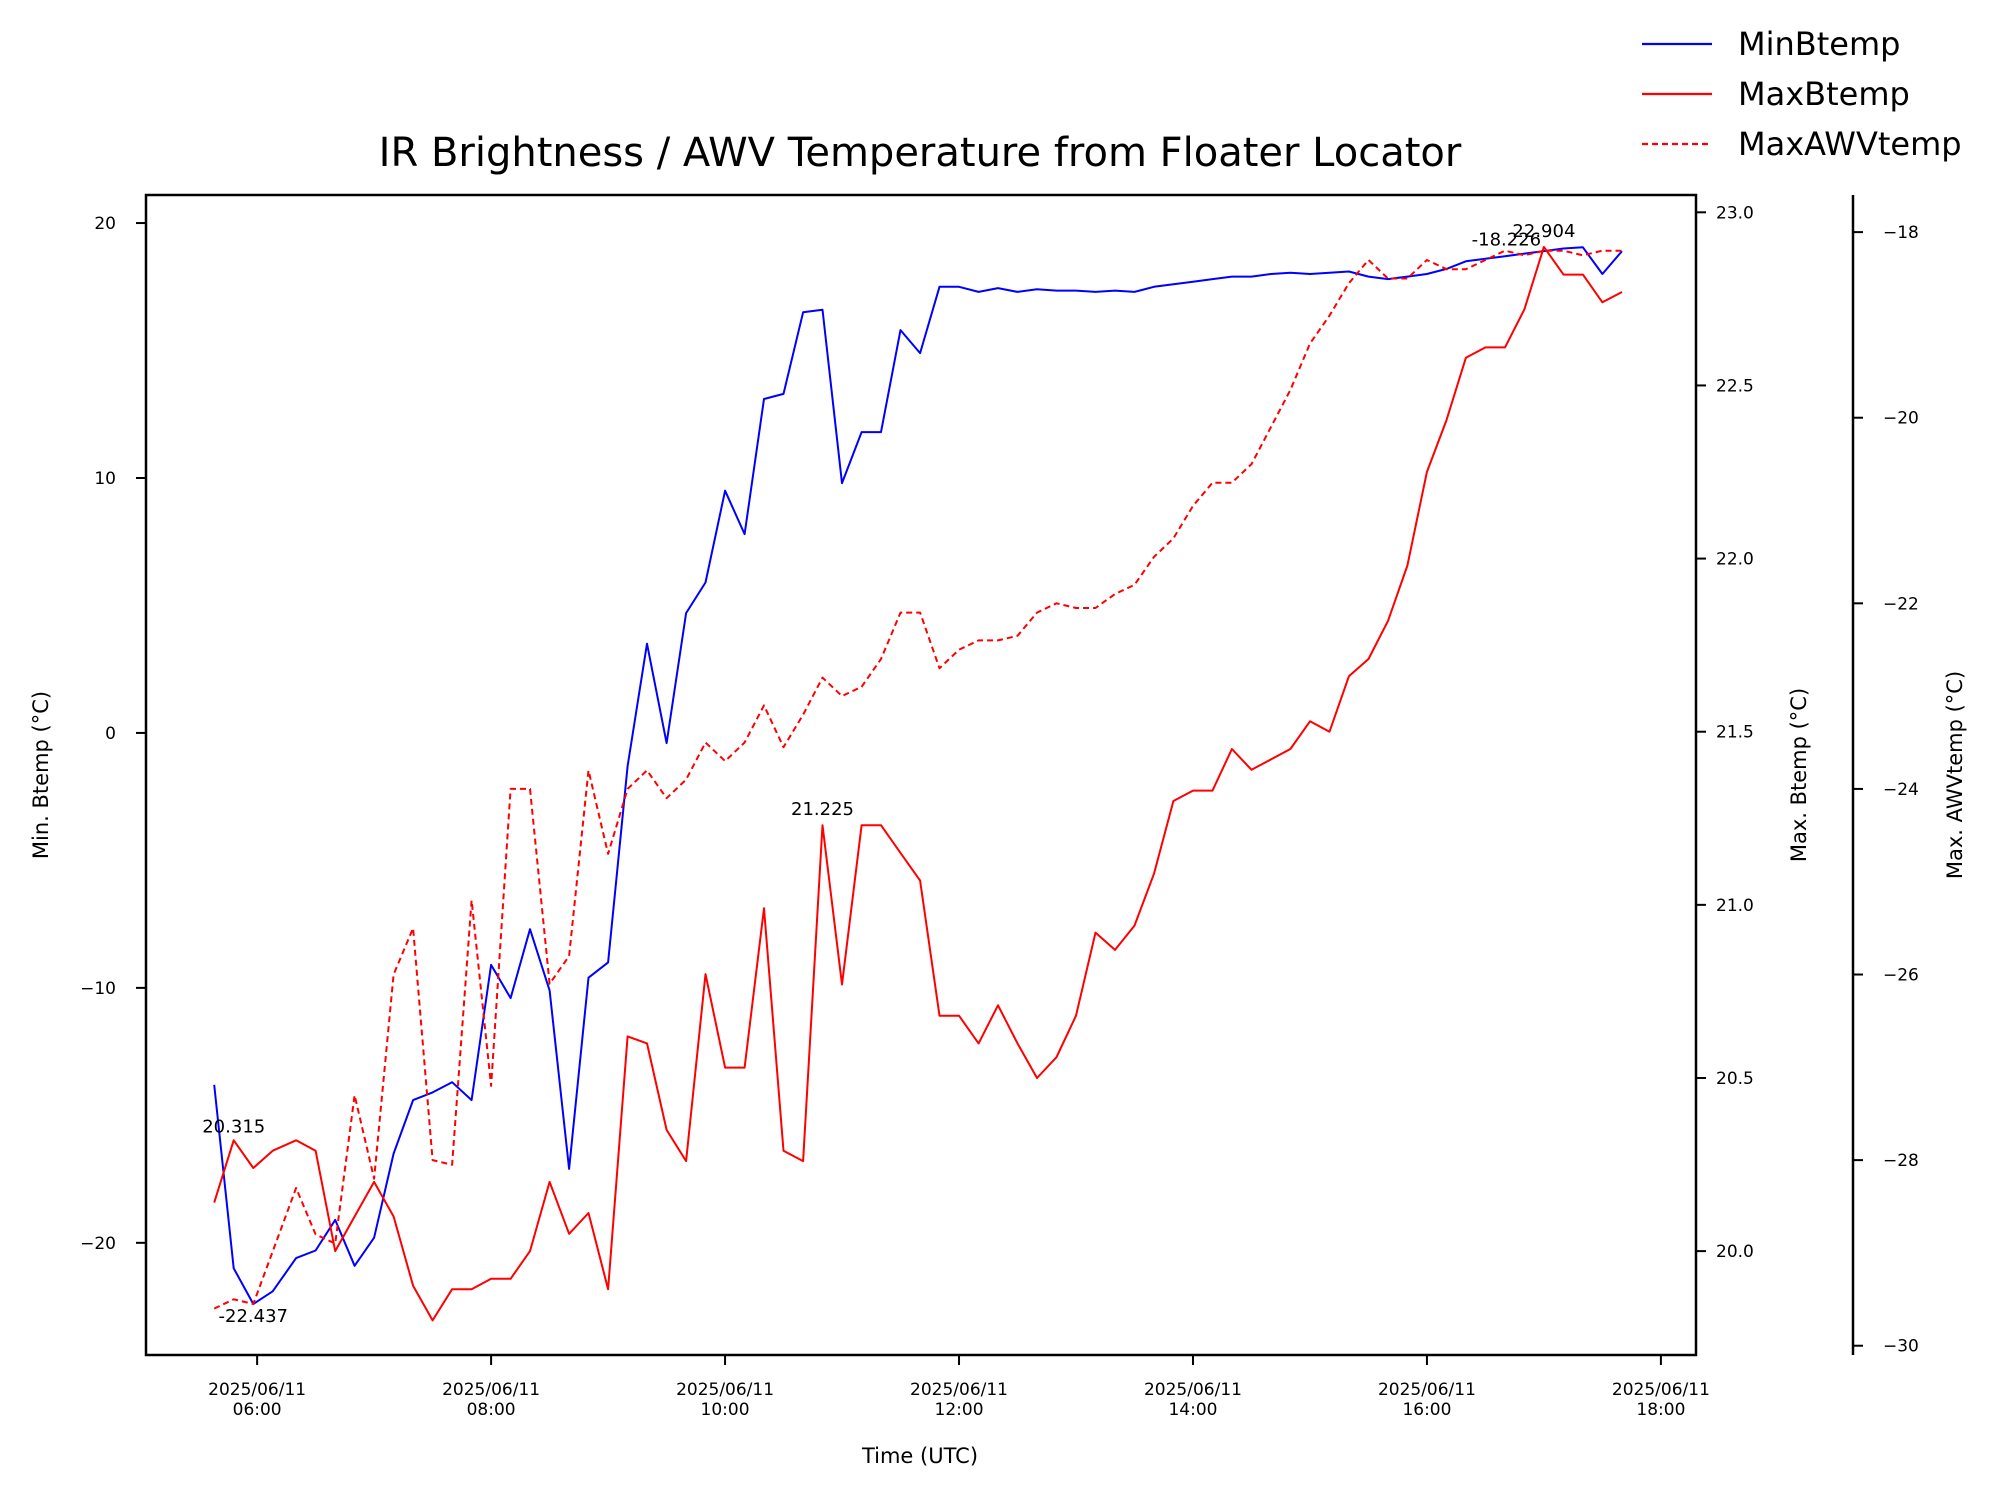 The image size is (1994, 1491). Describe the element at coordinates (1799, 775) in the screenshot. I see `right-axis-title: Max. Btemp (°C)` at that location.